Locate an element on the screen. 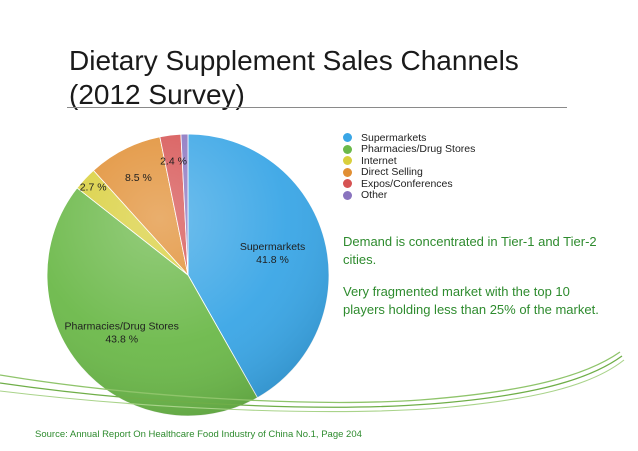 Image resolution: width=638 pixels, height=451 pixels. legend-label-pharmacies: Pharmacies/Drug Stores is located at coordinates (418, 149).